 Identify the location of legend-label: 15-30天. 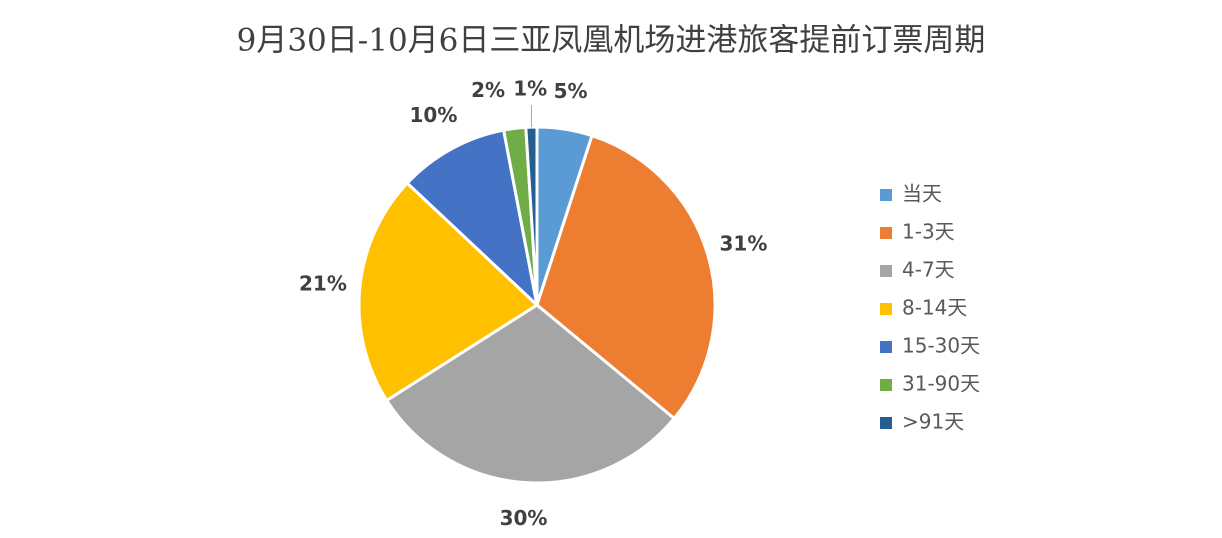
(941, 346).